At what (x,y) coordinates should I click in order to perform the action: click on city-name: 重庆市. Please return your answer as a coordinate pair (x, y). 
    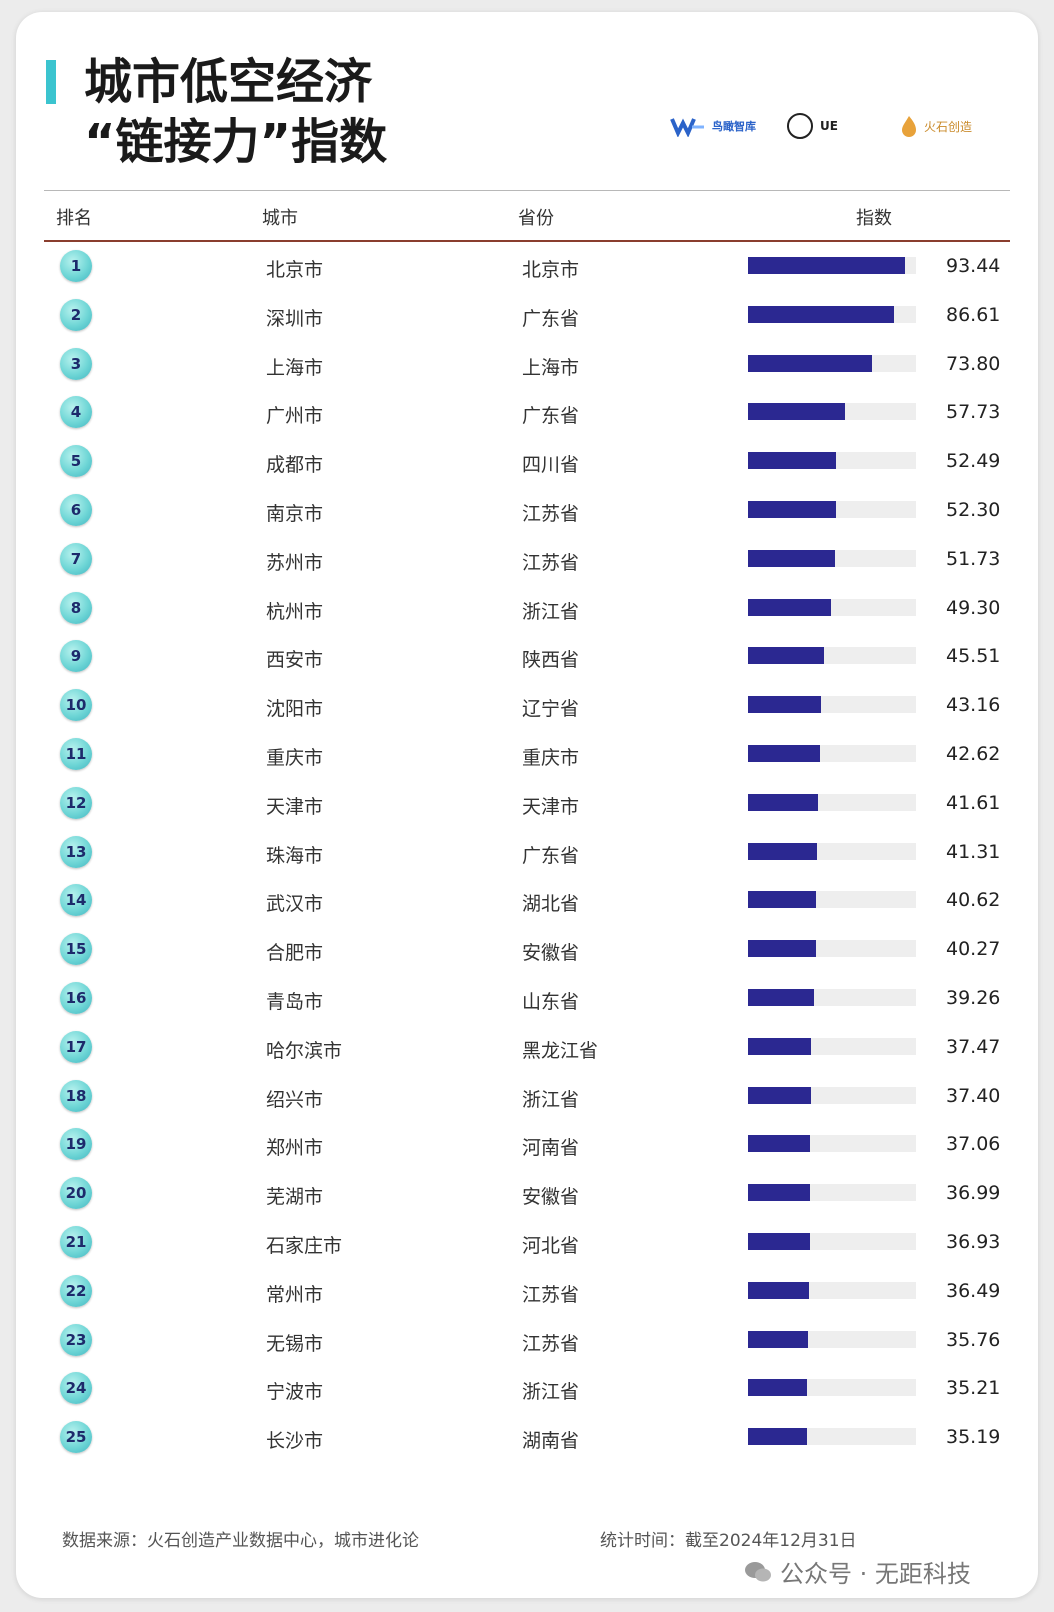
    Looking at the image, I should click on (295, 758).